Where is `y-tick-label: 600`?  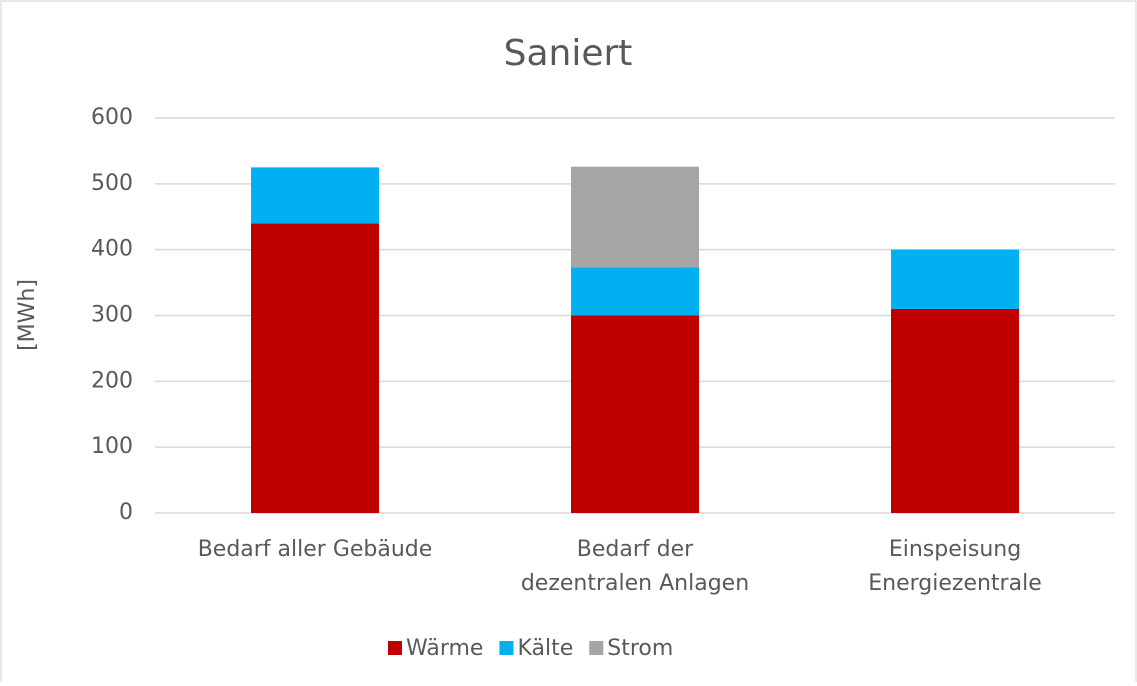
y-tick-label: 600 is located at coordinates (112, 117).